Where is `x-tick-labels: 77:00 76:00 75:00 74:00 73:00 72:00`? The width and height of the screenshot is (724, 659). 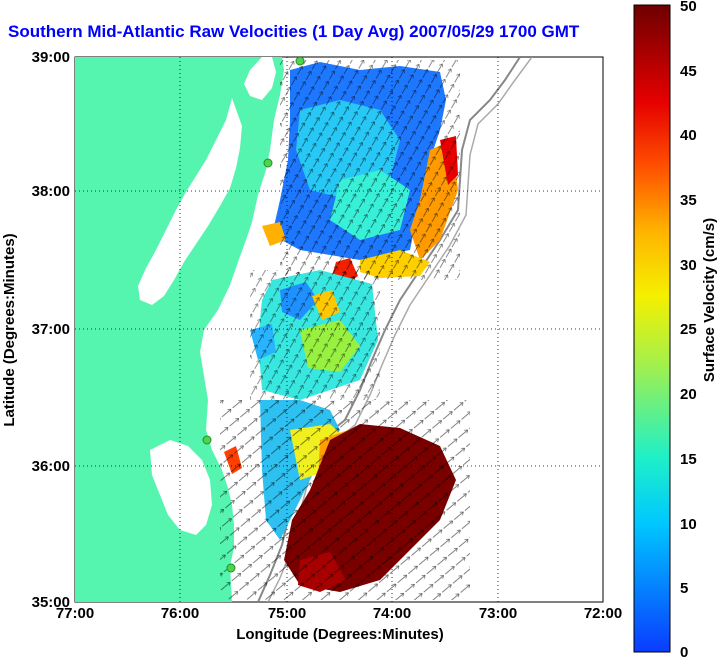
x-tick-labels: 77:00 76:00 75:00 74:00 73:00 72:00 is located at coordinates (339, 613).